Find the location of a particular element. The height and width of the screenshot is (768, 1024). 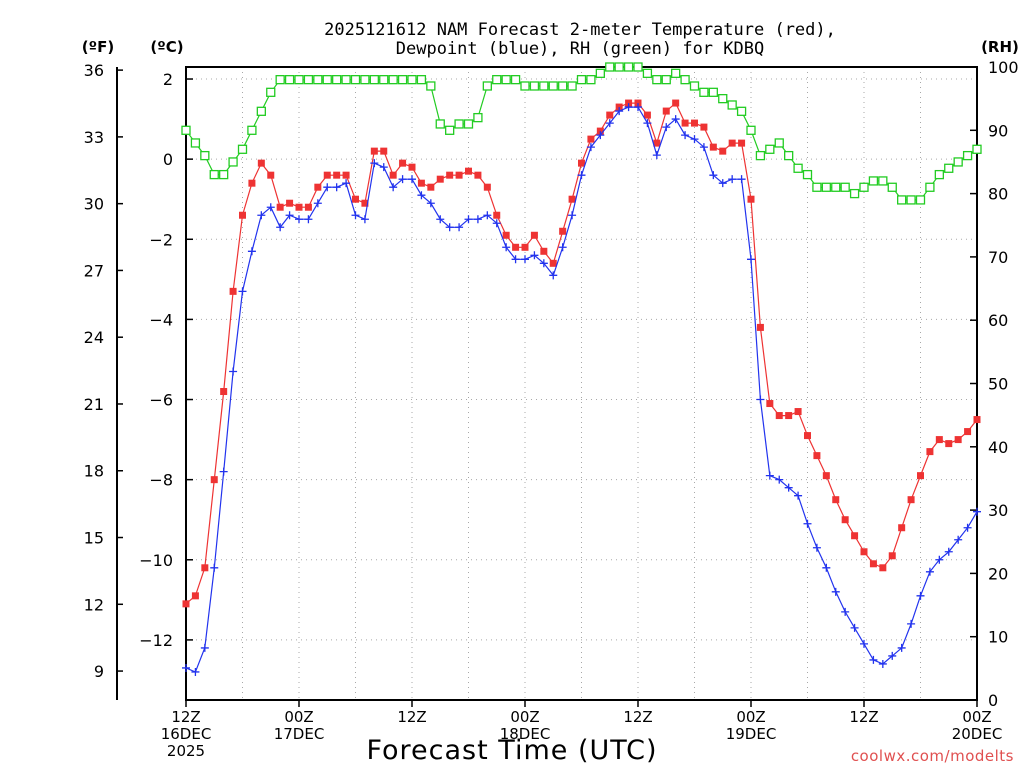

fahrenheit-tick-label: 24 is located at coordinates (94, 337).